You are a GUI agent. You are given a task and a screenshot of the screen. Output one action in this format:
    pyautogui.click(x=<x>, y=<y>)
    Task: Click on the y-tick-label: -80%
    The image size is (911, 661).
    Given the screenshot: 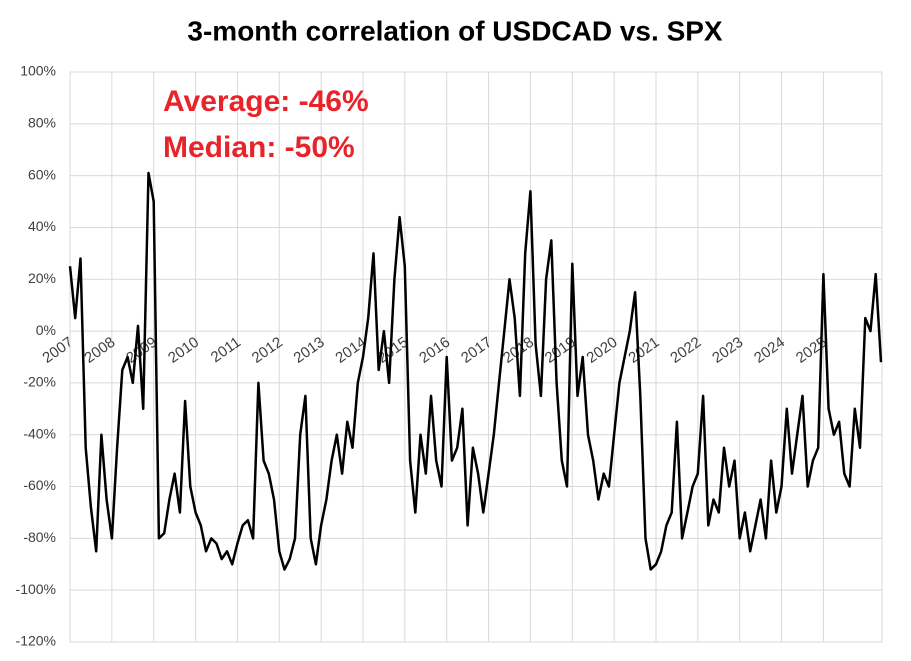 What is the action you would take?
    pyautogui.click(x=39, y=537)
    